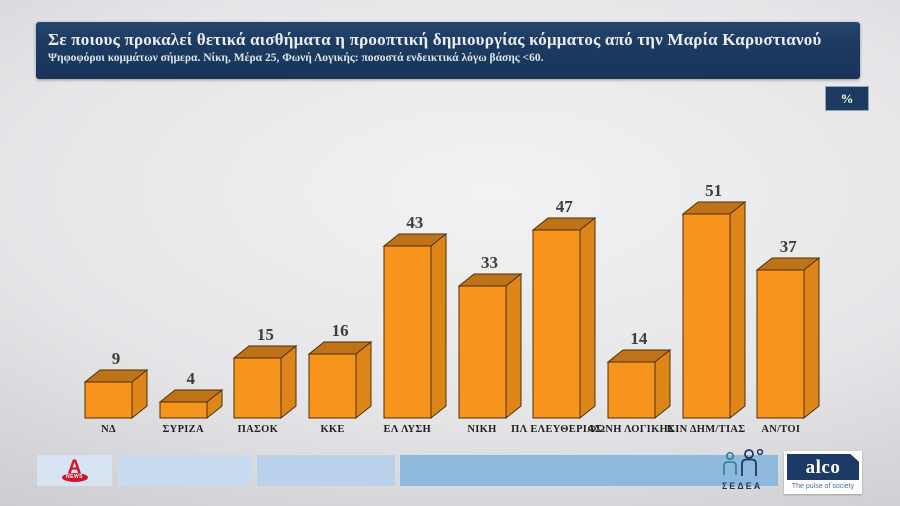  What do you see at coordinates (415, 222) in the screenshot?
I see `bar-value-label: 43` at bounding box center [415, 222].